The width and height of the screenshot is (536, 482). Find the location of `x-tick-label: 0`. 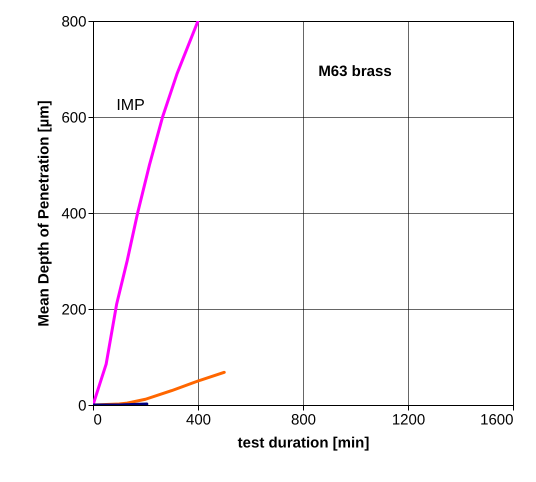

x-tick-label: 0 is located at coordinates (98, 420).